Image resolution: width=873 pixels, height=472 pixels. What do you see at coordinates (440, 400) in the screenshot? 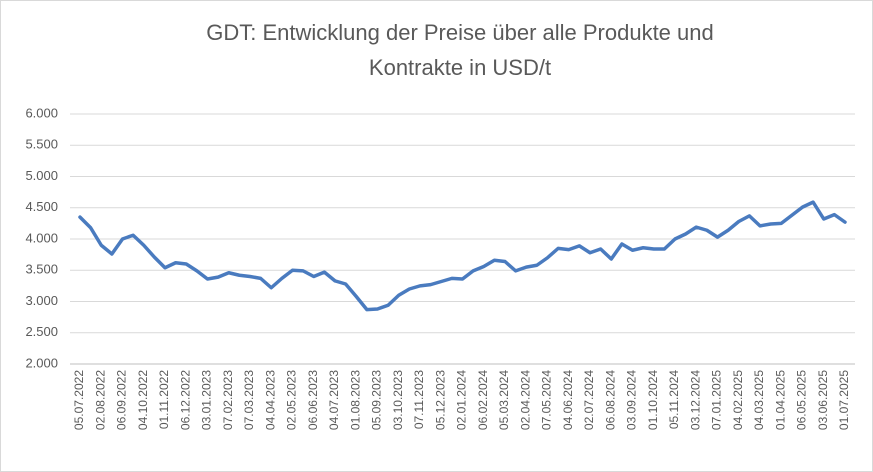
I see `x-tick-label: 05.12.2023` at bounding box center [440, 400].